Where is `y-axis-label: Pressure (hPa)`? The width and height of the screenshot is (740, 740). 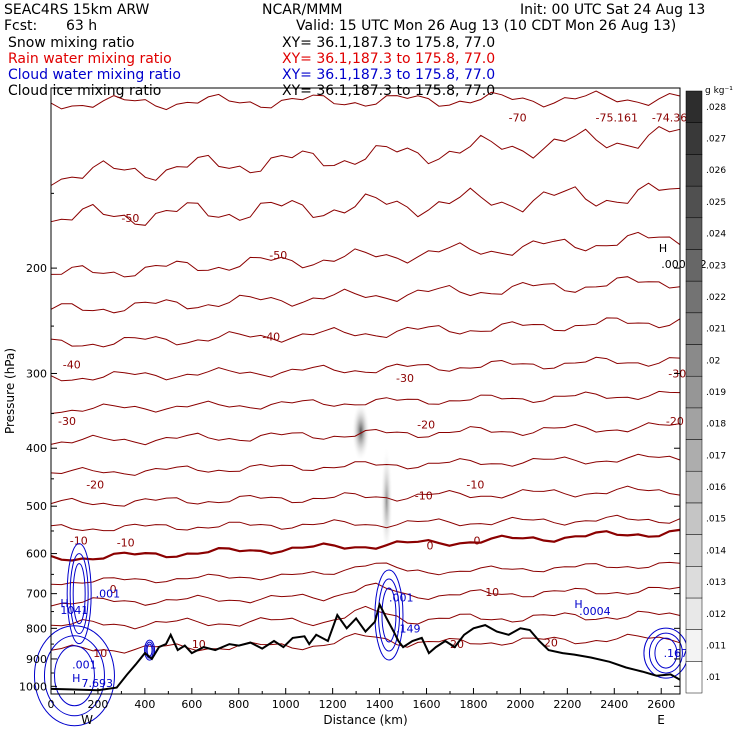 y-axis-label: Pressure (hPa) is located at coordinates (10, 391).